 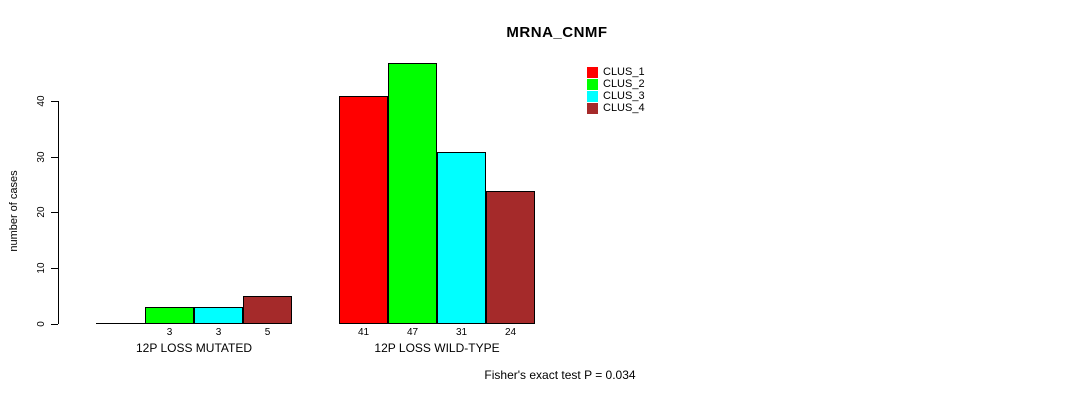 What do you see at coordinates (557, 32) in the screenshot?
I see `chart-title: MRNA_CNMF` at bounding box center [557, 32].